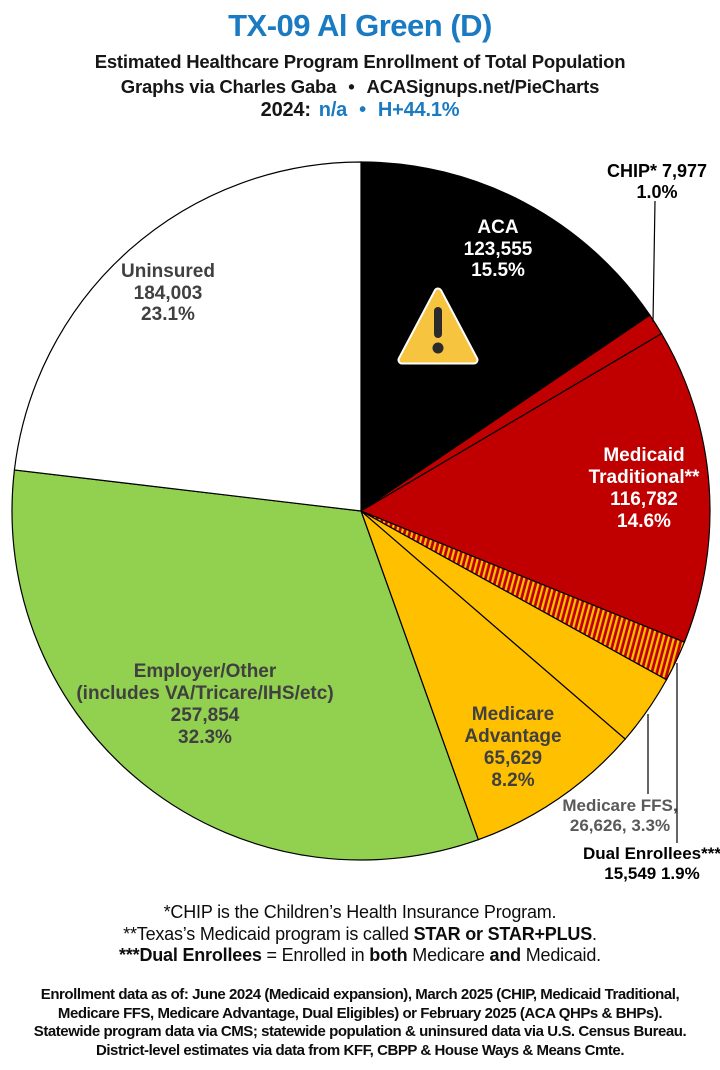 This screenshot has width=720, height=1070. What do you see at coordinates (333, 110) in the screenshot?
I see `year-value: n/a` at bounding box center [333, 110].